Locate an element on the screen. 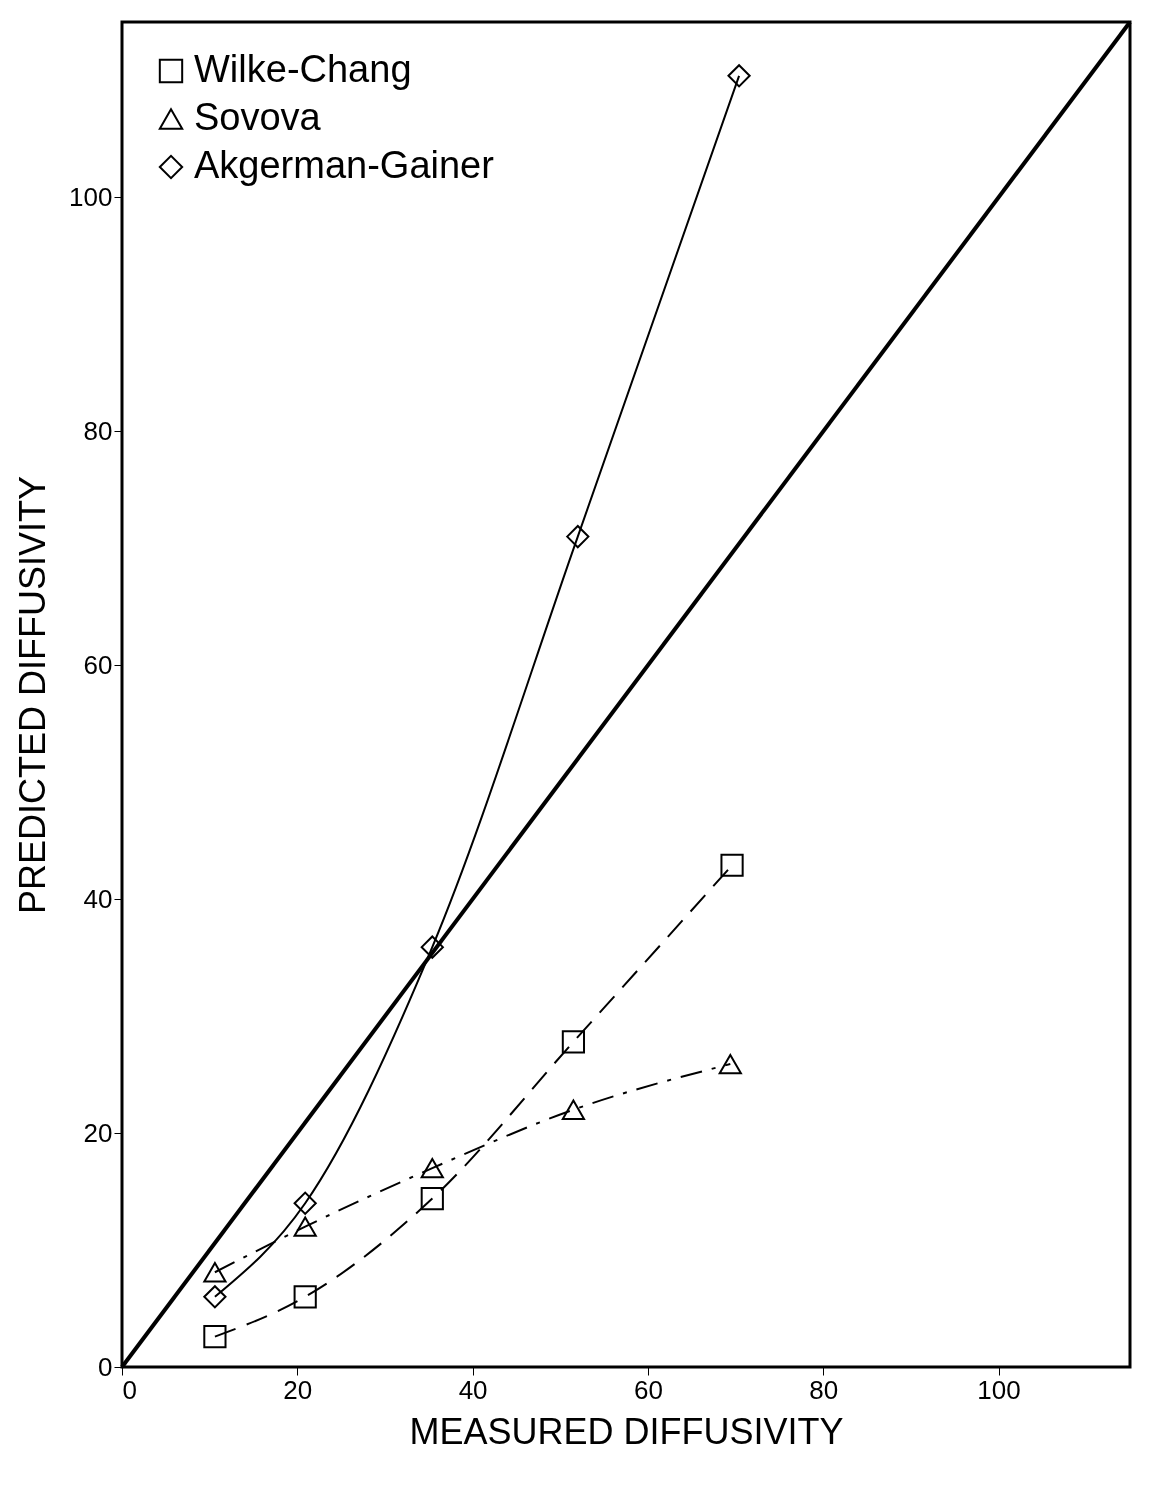 This screenshot has width=1168, height=1489. y-tick-label: 0 is located at coordinates (105, 1366).